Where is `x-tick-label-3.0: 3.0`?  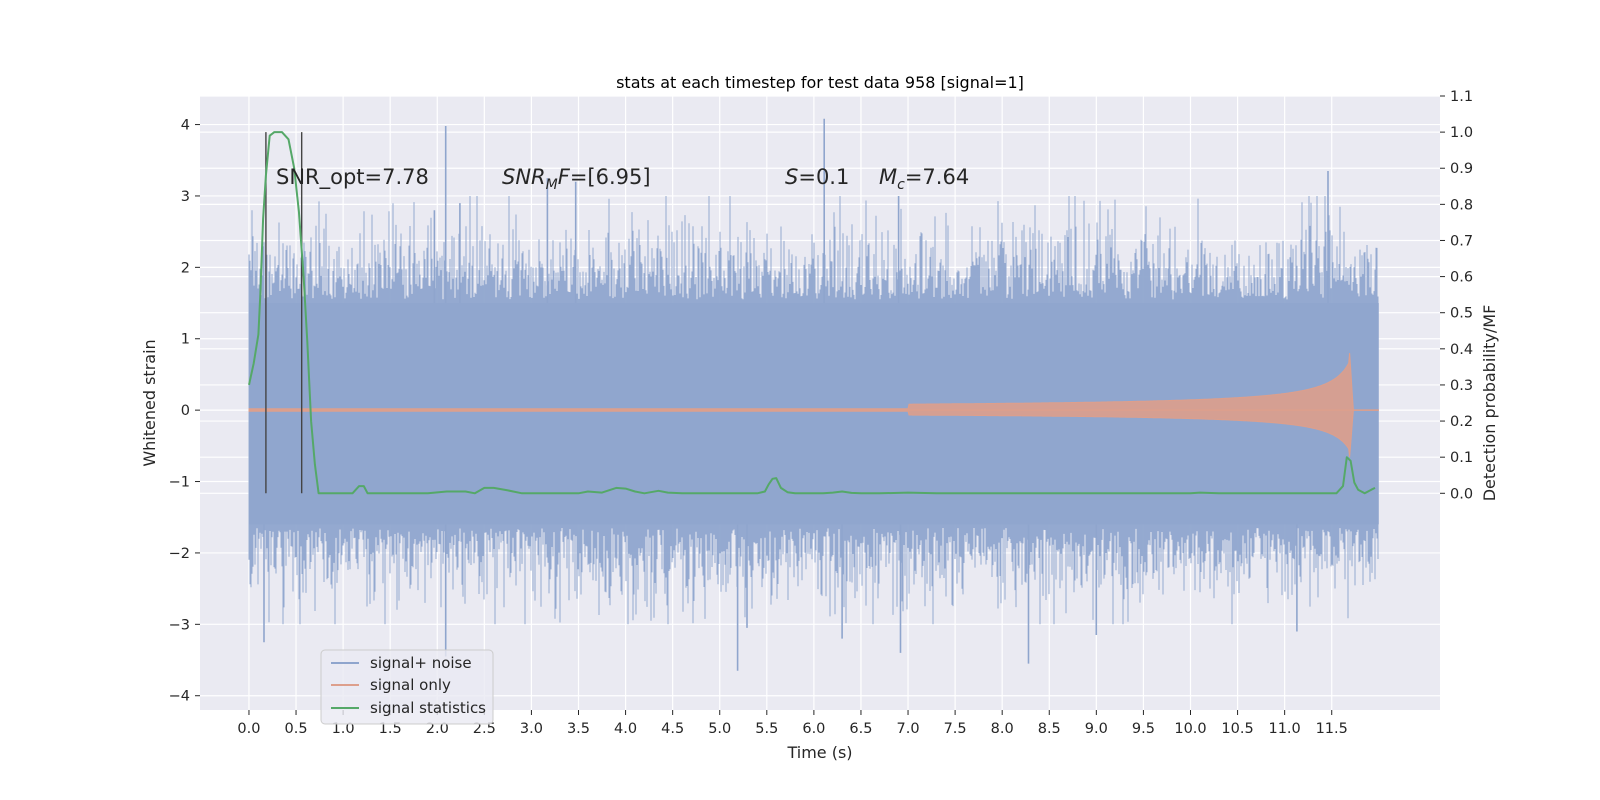 x-tick-label-3.0: 3.0 is located at coordinates (531, 729).